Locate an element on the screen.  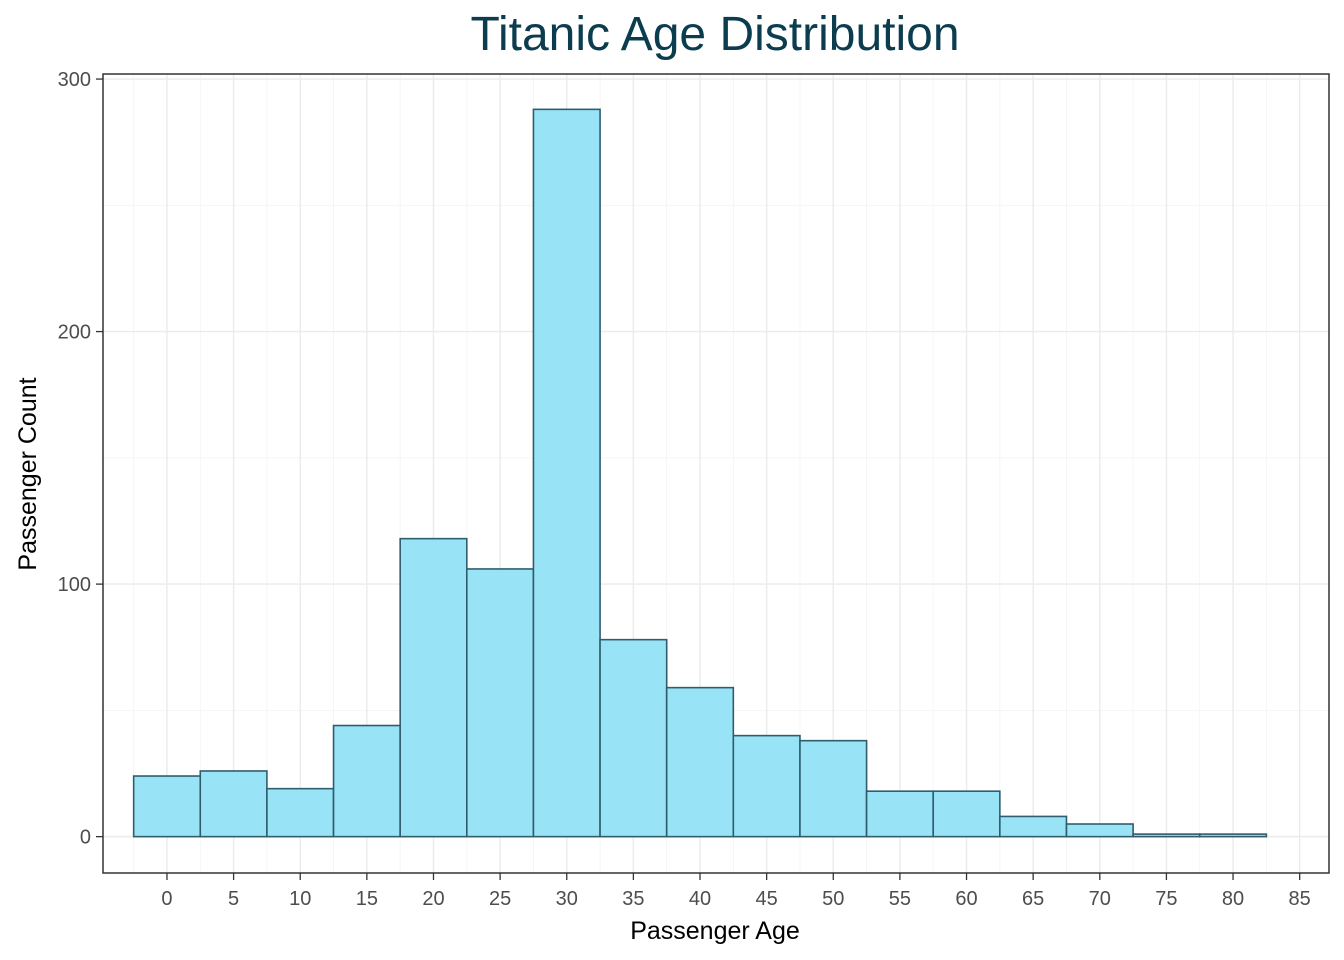
x-axis: 0 5 10 15 20 25 30 35 40 45 50 55 60 65 70 75 80 85 is located at coordinates (736, 891).